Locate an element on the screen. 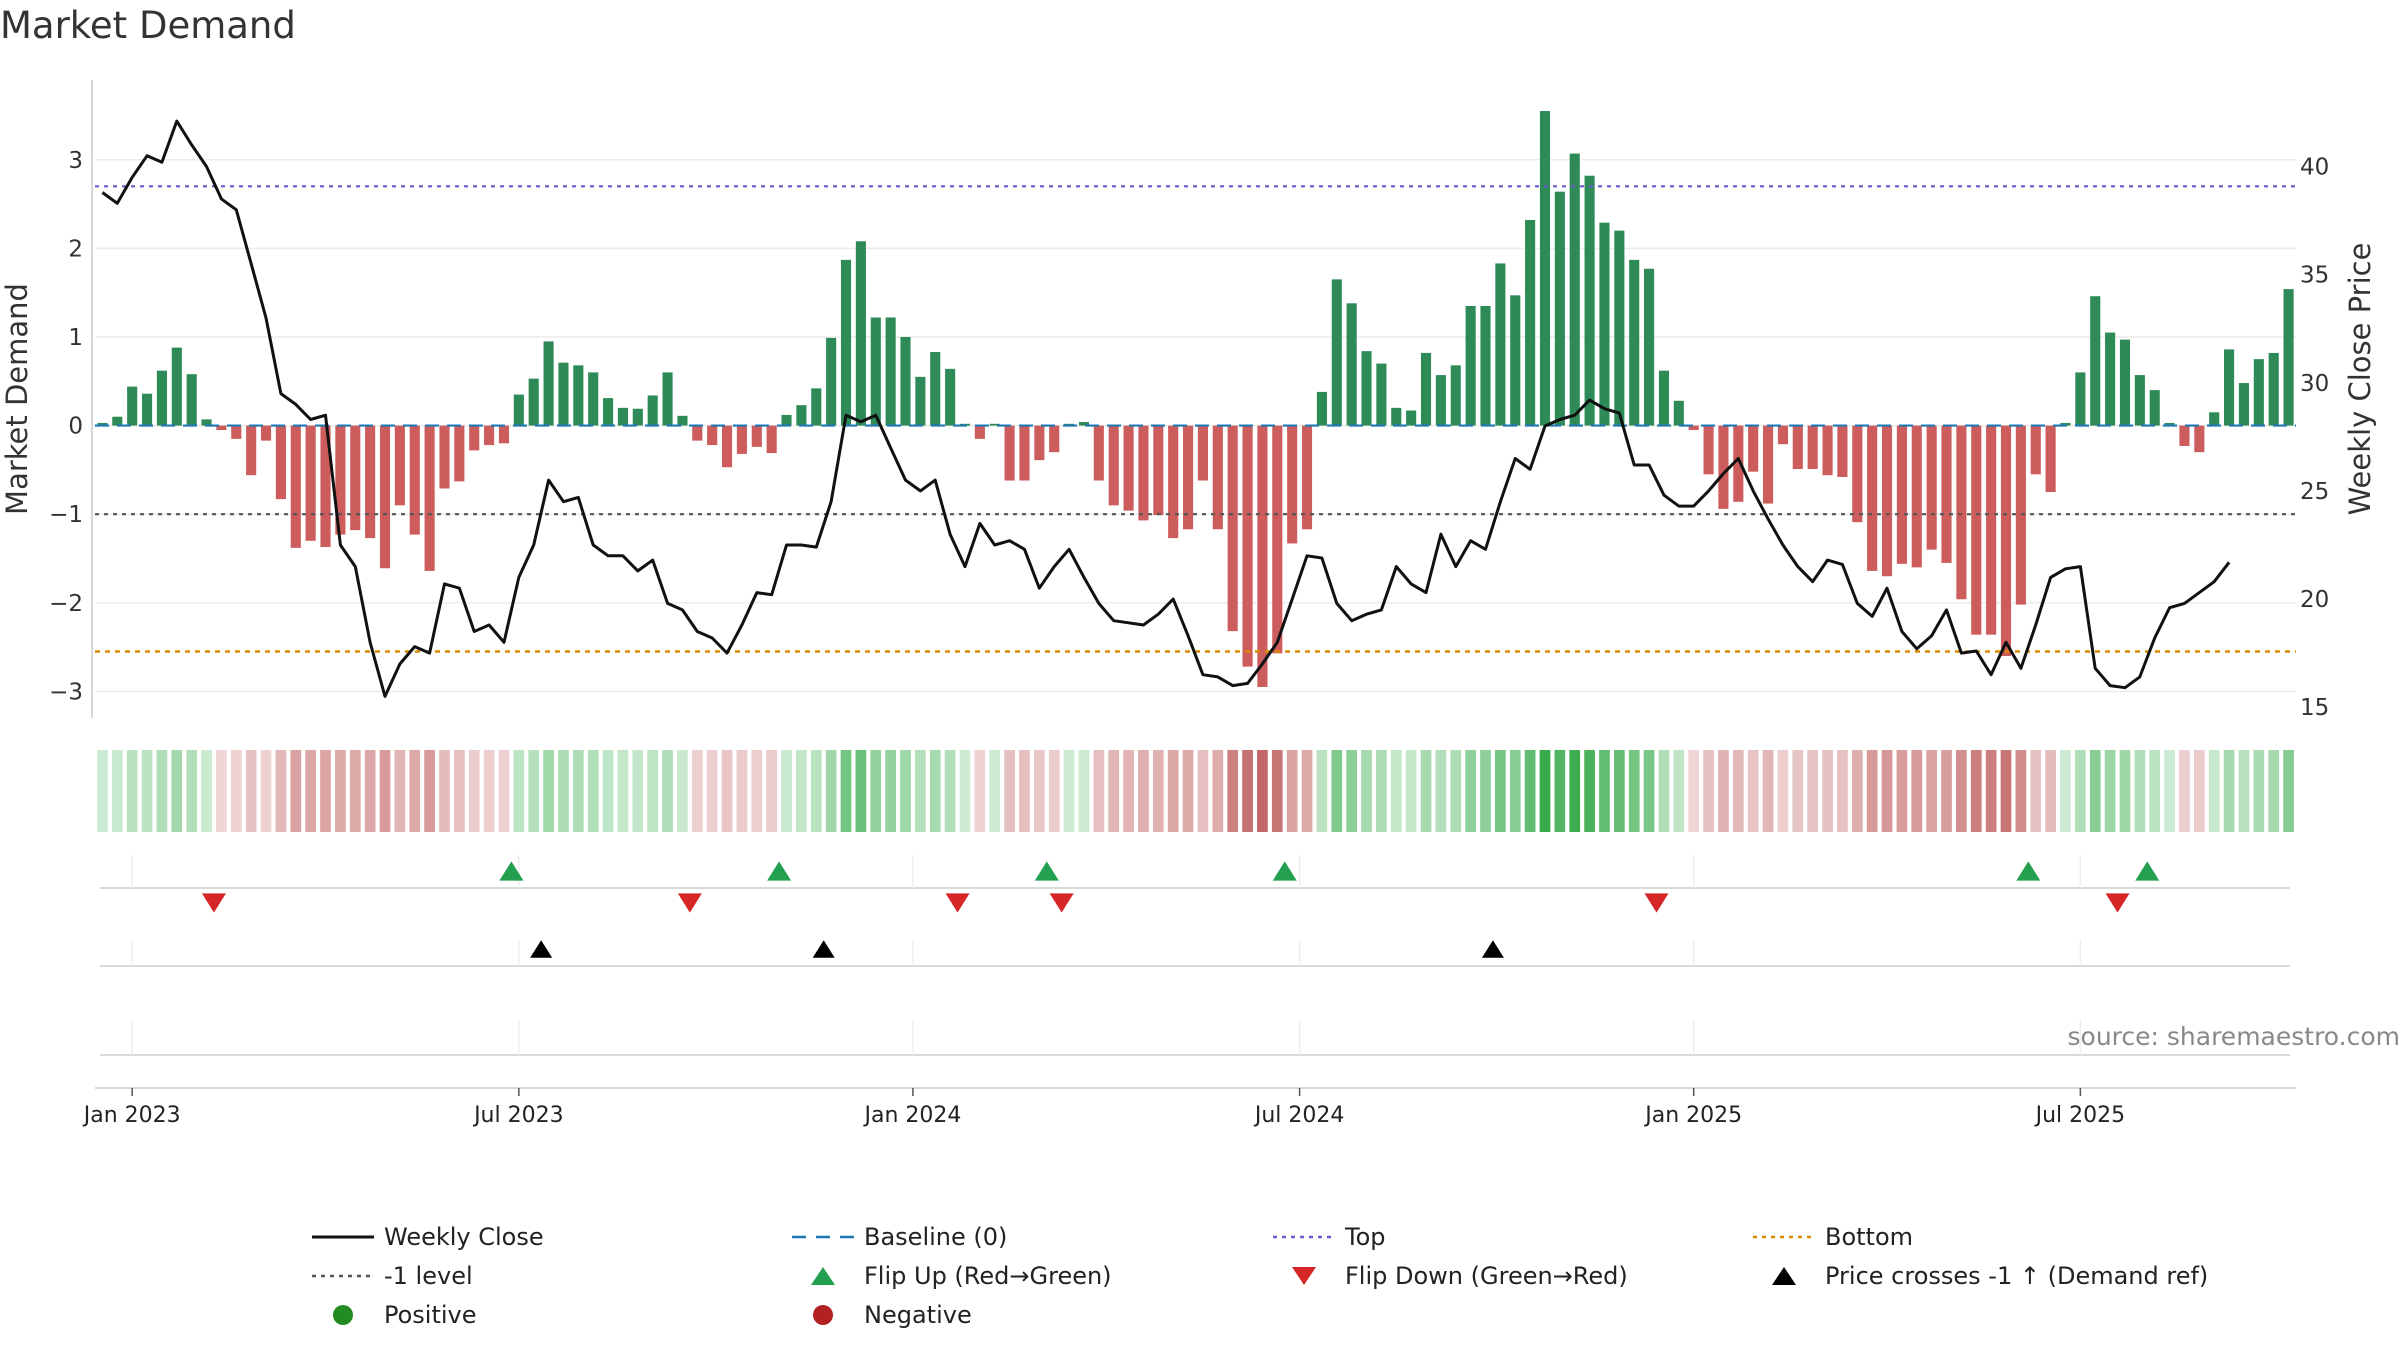 The width and height of the screenshot is (2400, 1350). legend-item: Top is located at coordinates (1329, 1237).